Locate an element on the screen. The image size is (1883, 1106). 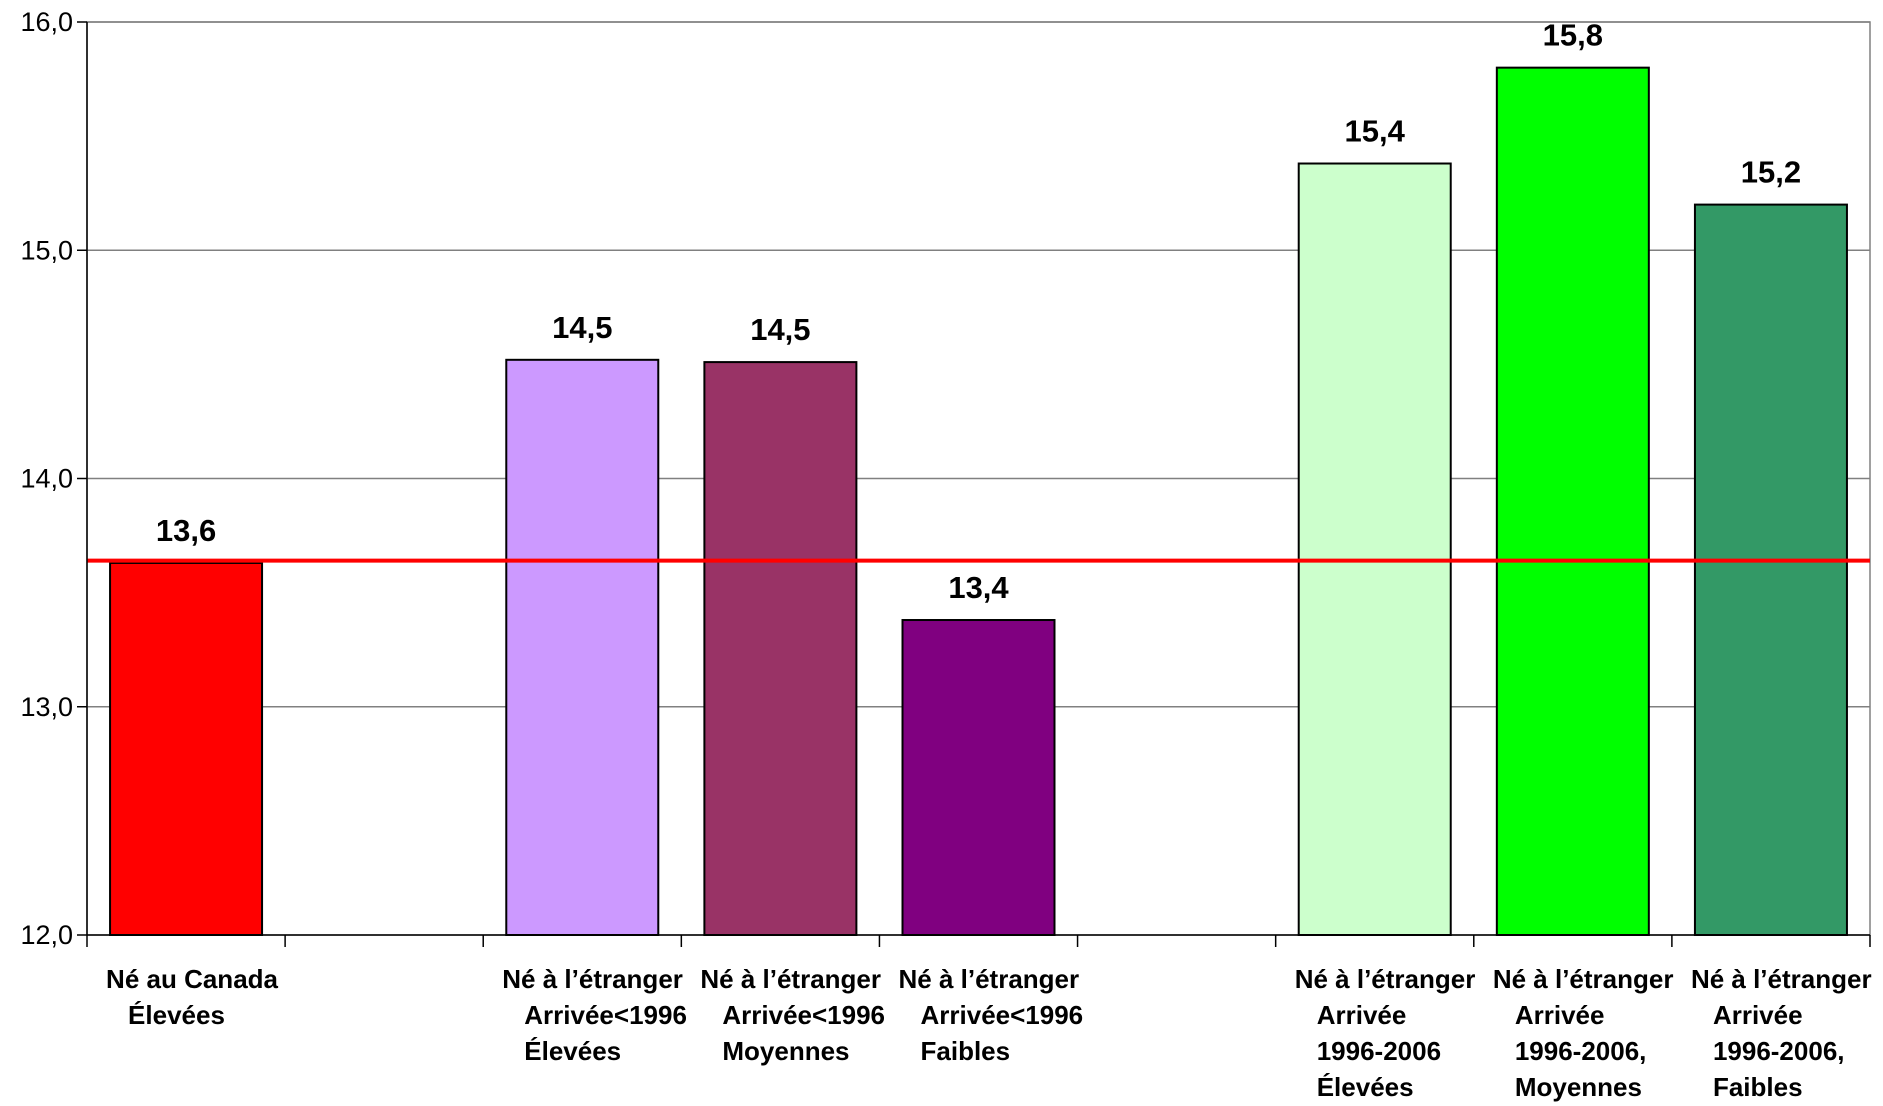
x-category-label: Né à l’étranger Arrivée<1996 Faibles is located at coordinates (991, 1015).